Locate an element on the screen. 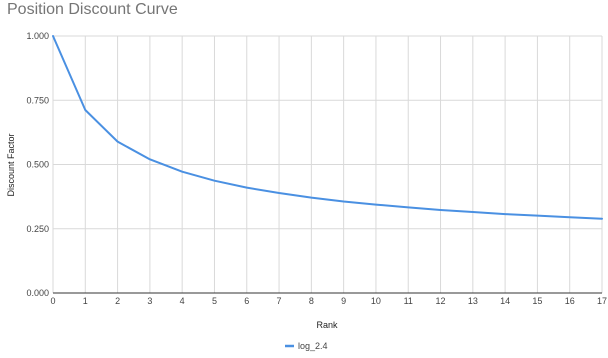 The height and width of the screenshot is (358, 608). x-axis-ticks: 0 1 2 3 4 5 6 7 8 9 10 11 12 13 14 15 16 17 is located at coordinates (328, 301).